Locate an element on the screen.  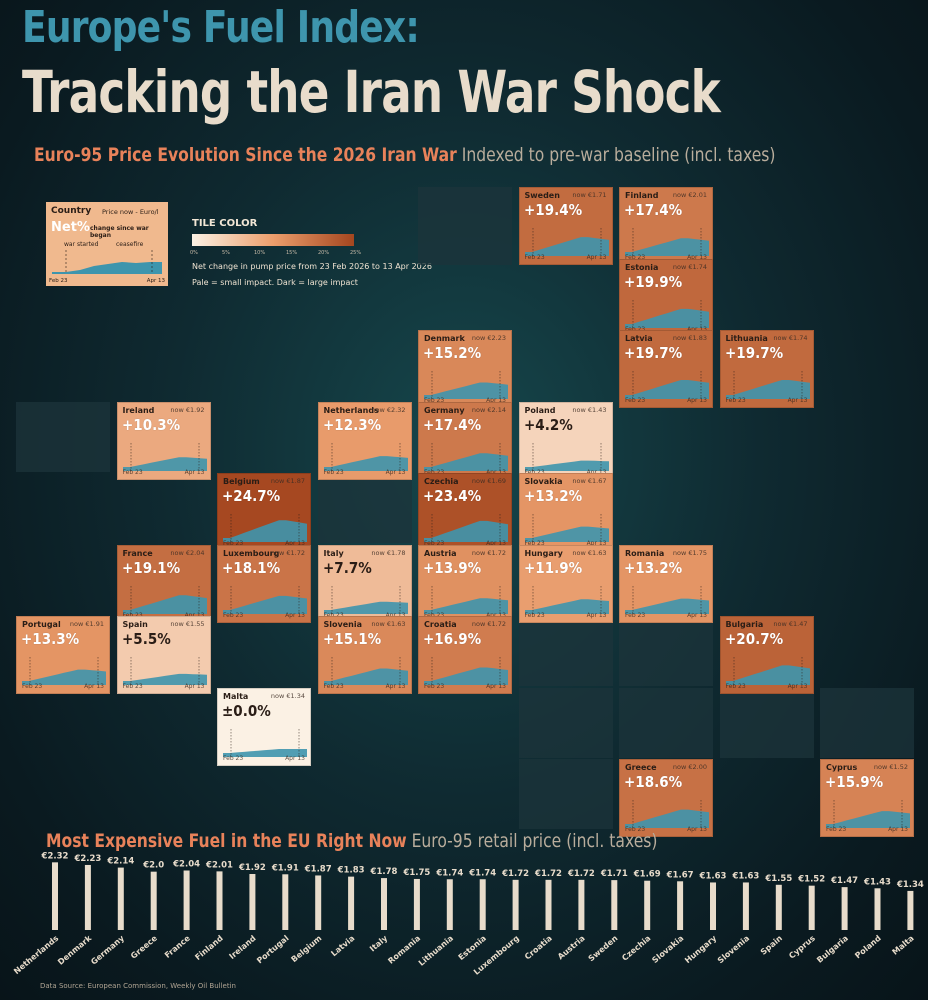
scale-tick: 15% is located at coordinates (292, 253).